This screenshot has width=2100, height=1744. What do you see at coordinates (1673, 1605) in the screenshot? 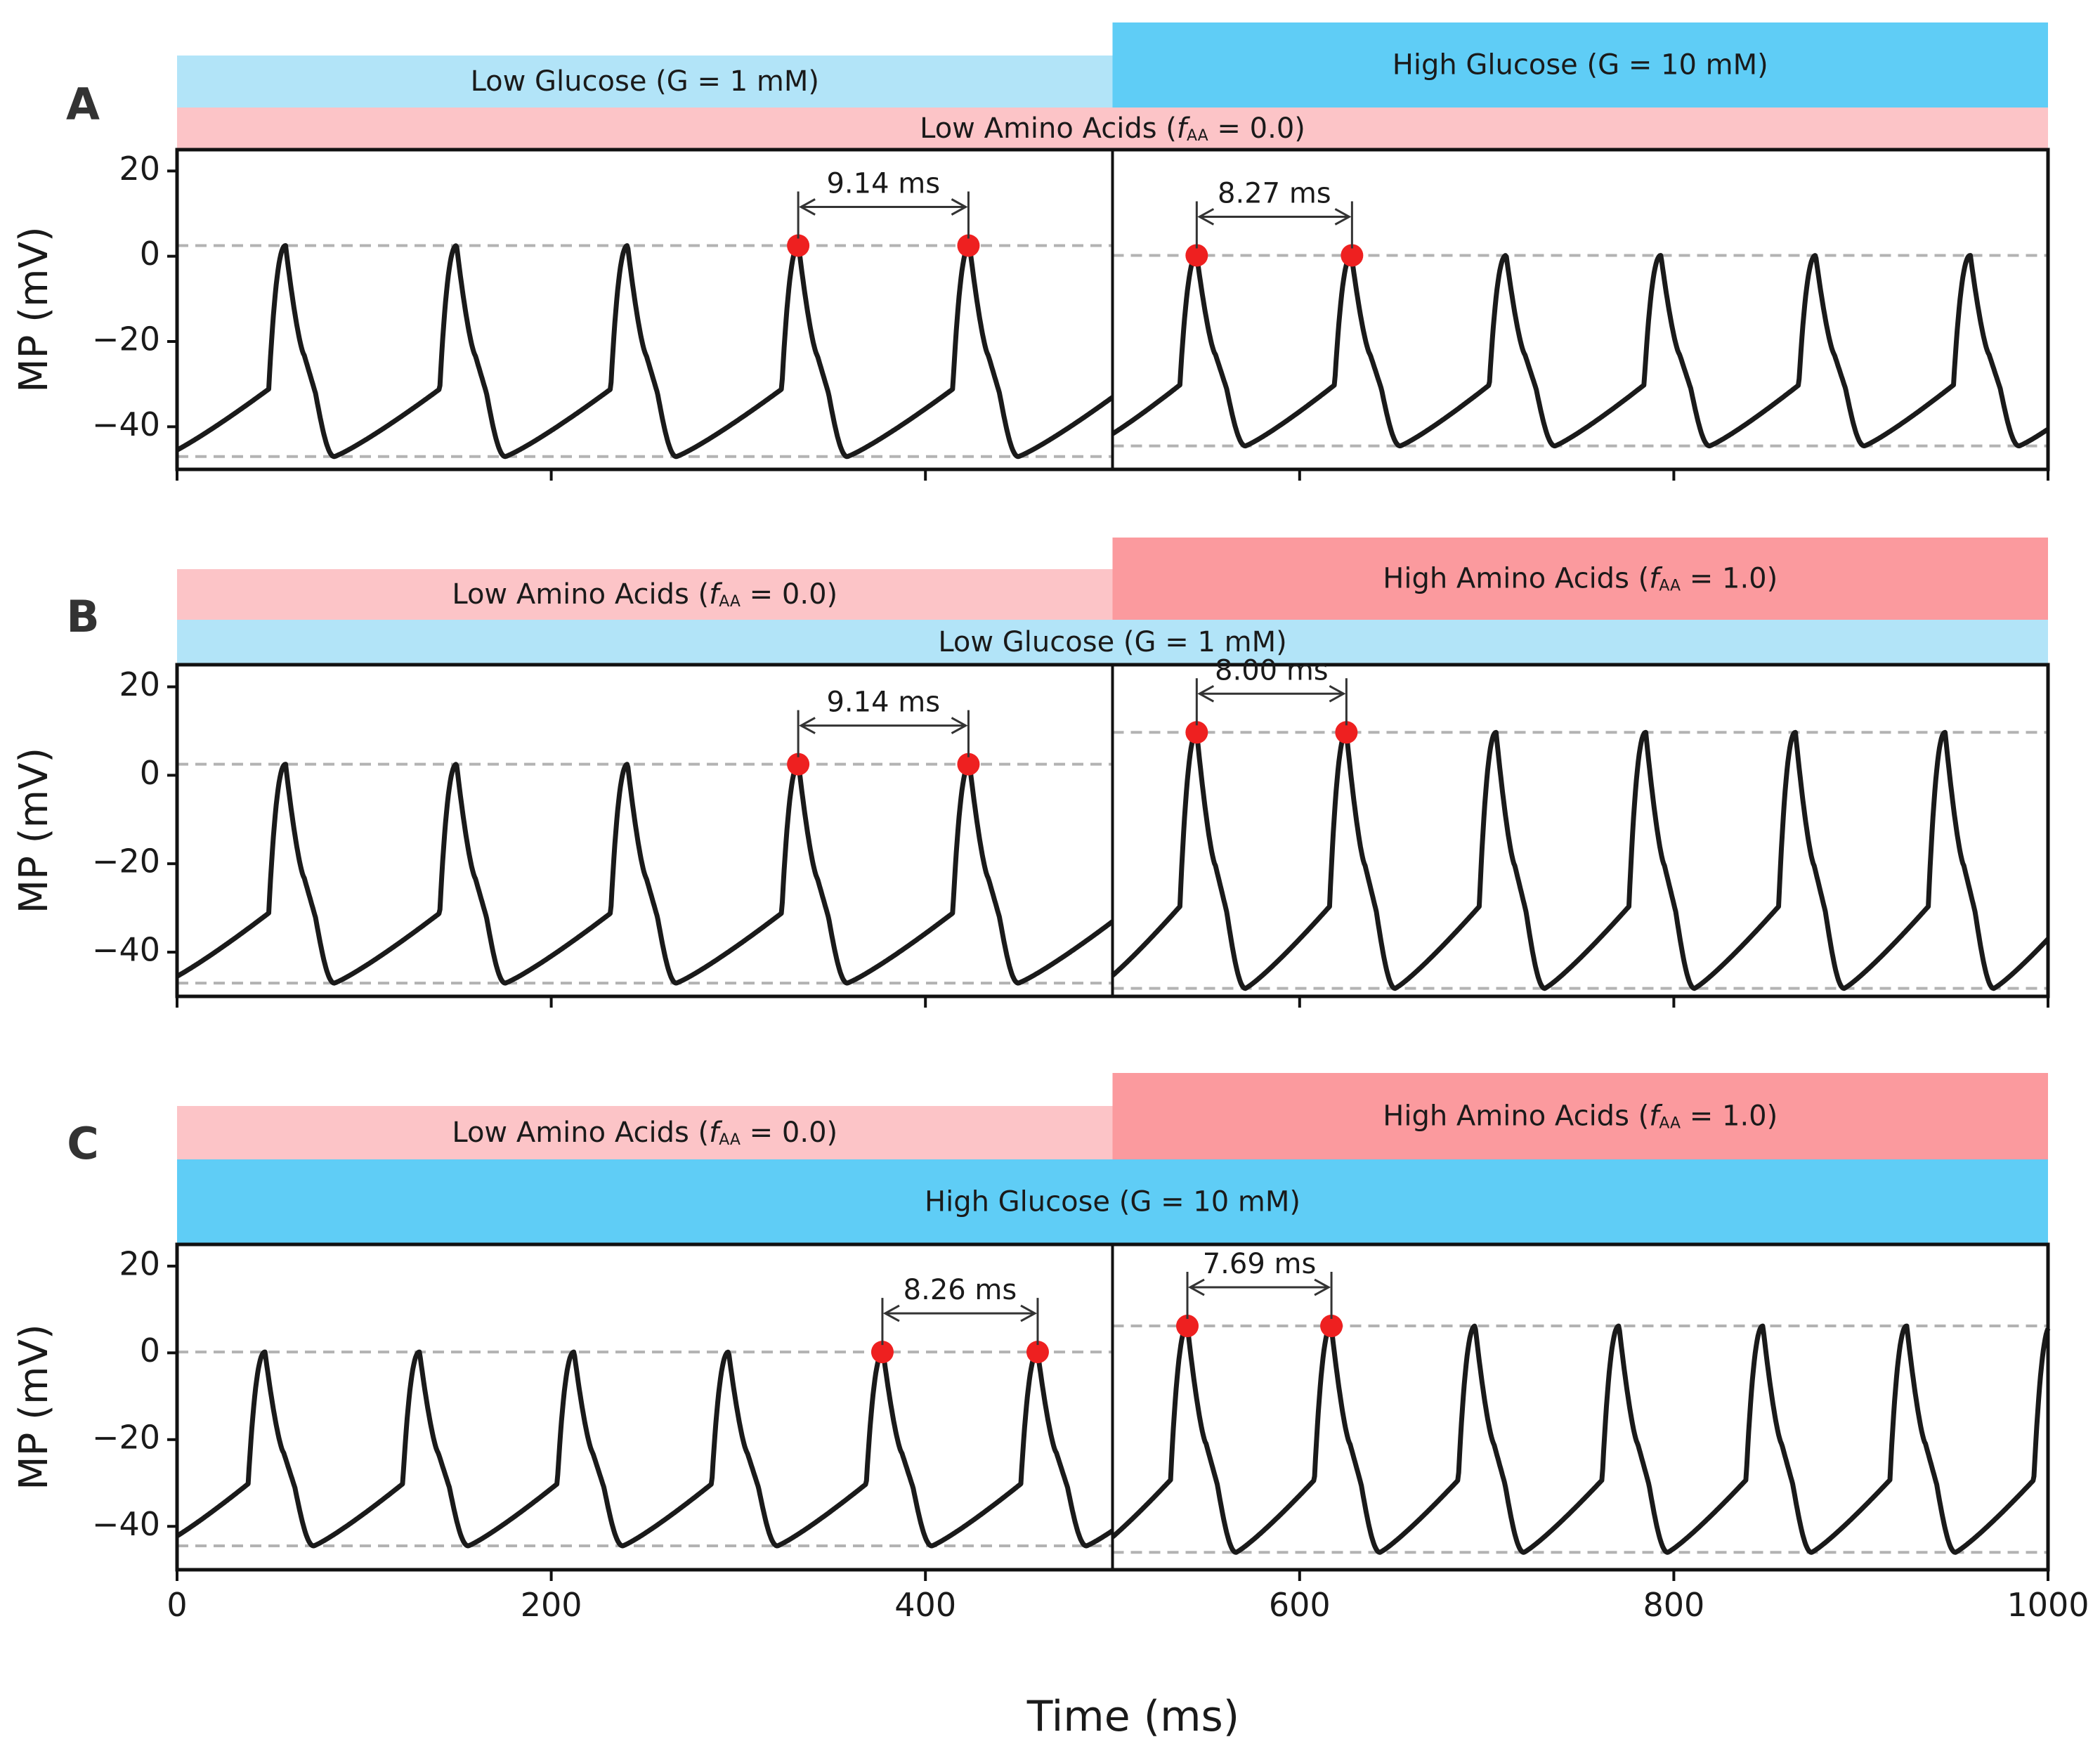
I see `x-tick-label: 800` at bounding box center [1673, 1605].